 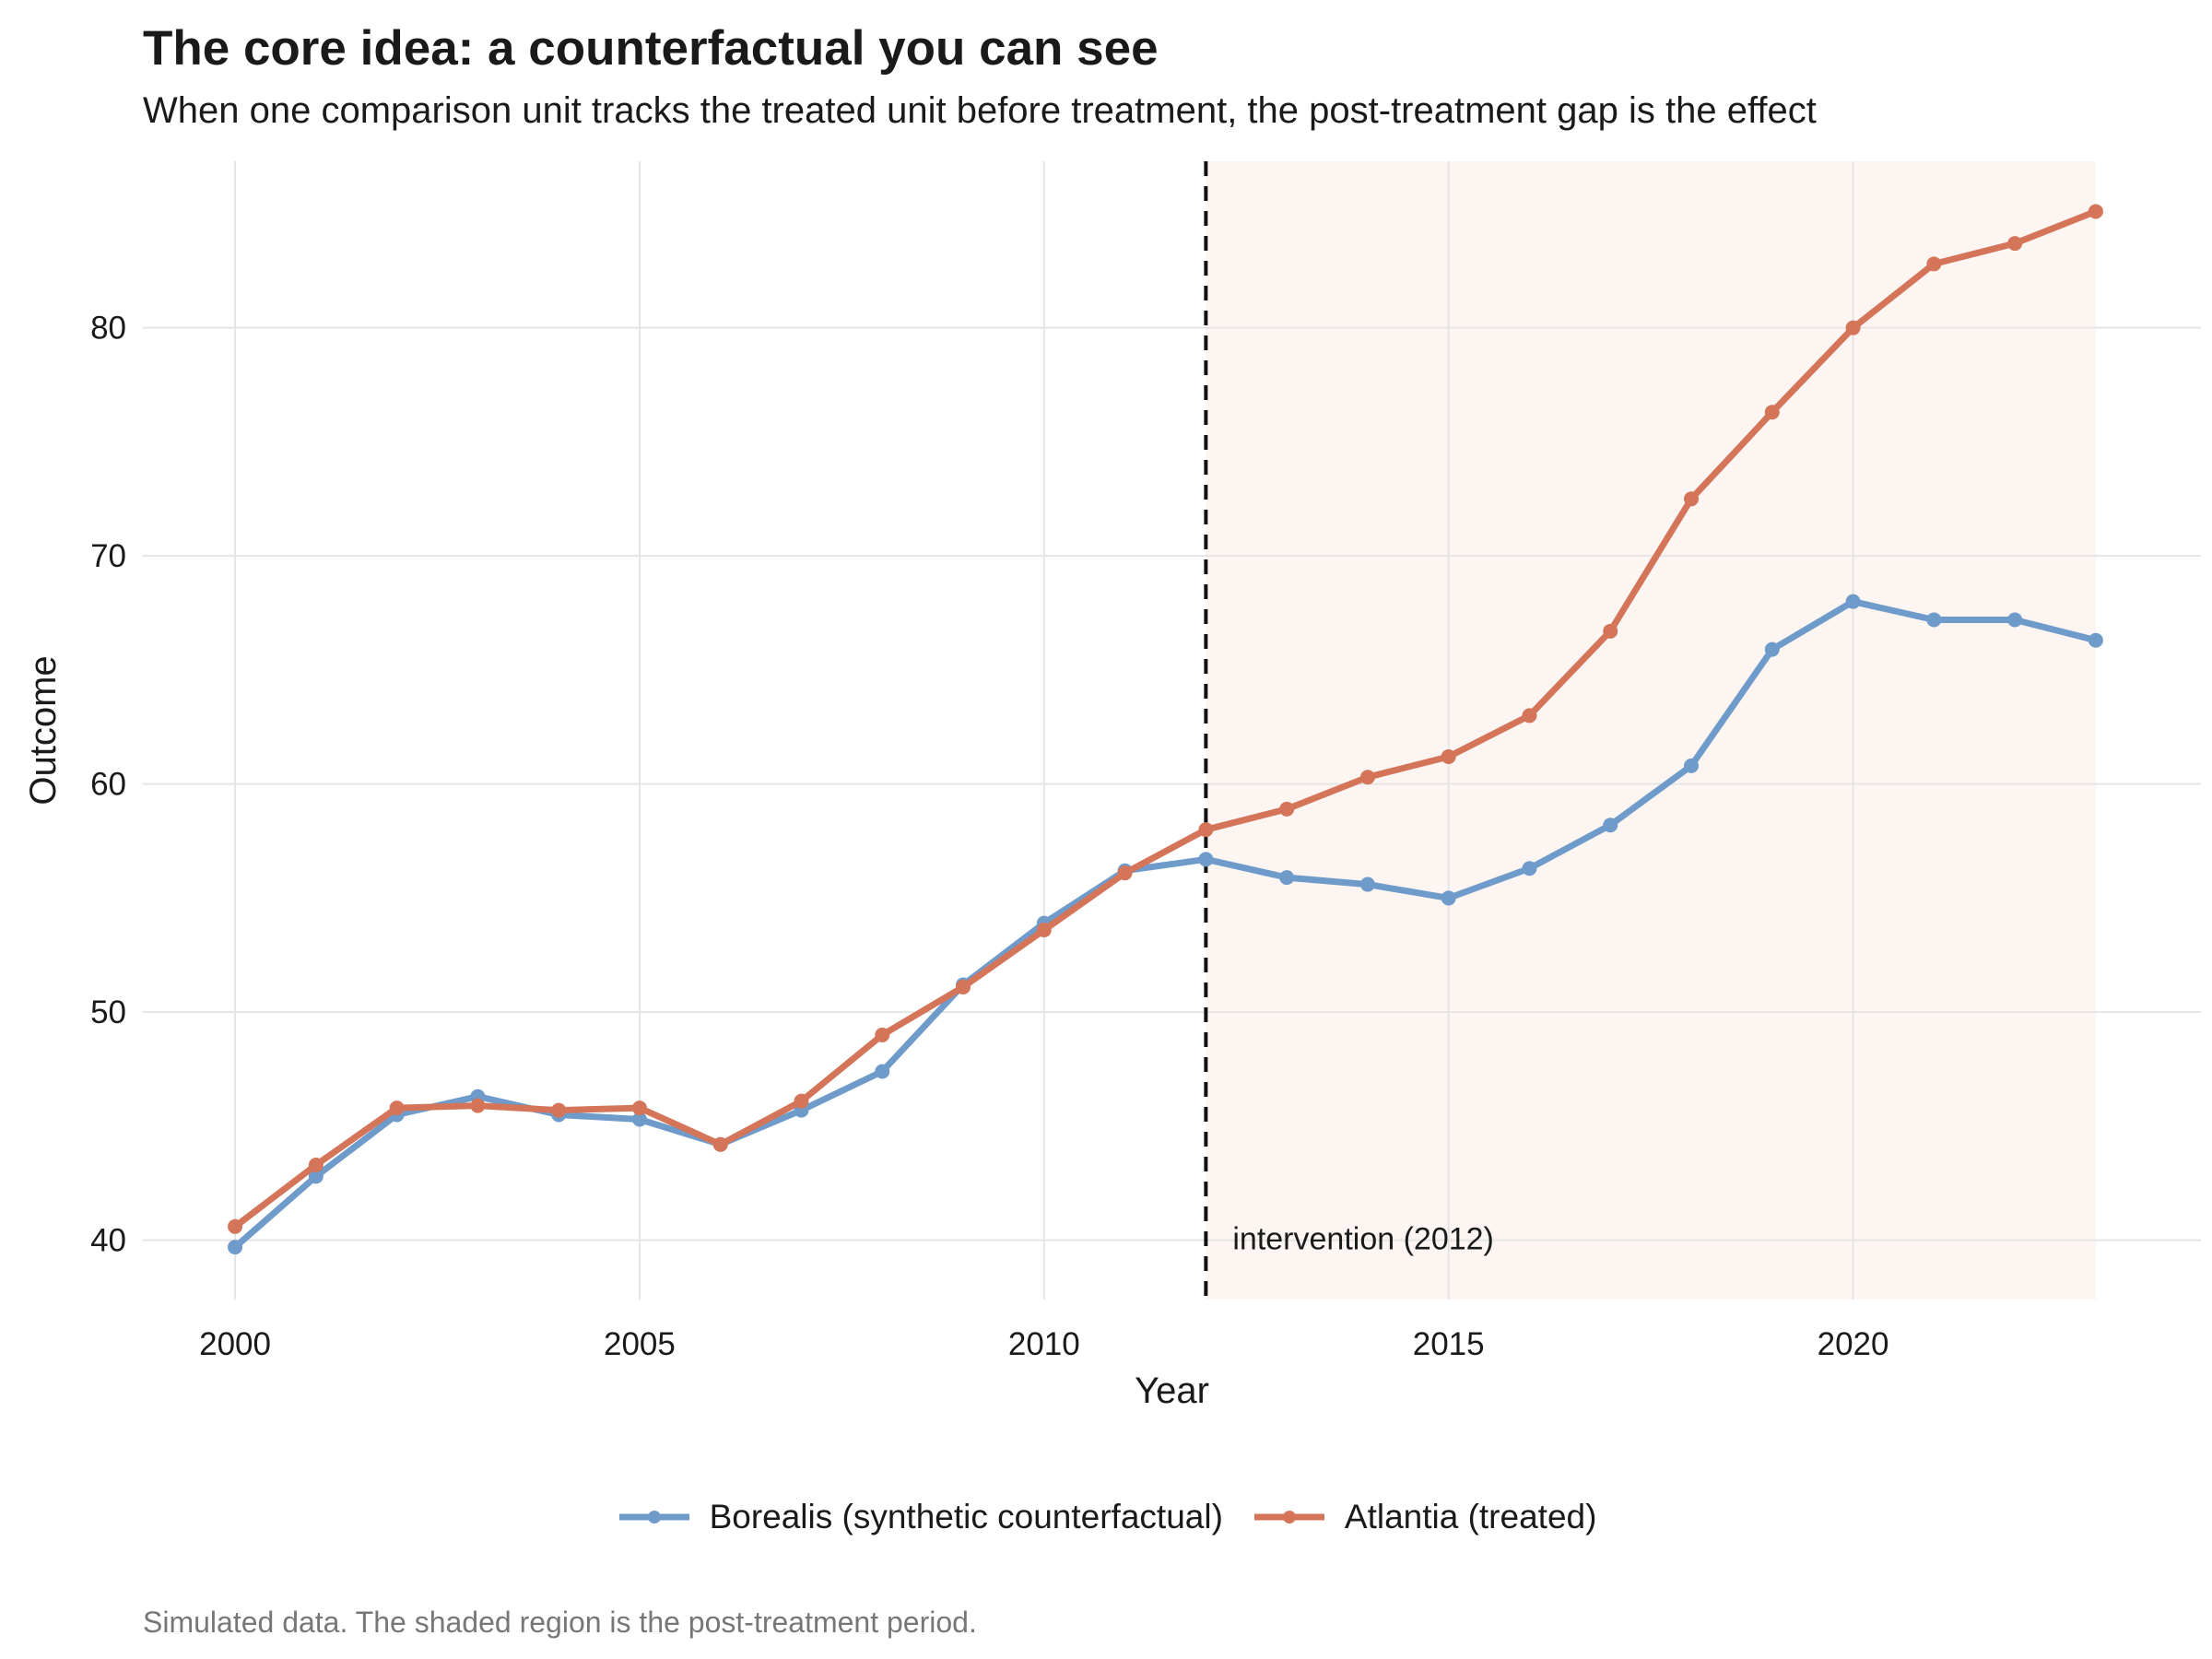 I want to click on legend-item-atlantia: Atlantia (treated), so click(x=1424, y=1517).